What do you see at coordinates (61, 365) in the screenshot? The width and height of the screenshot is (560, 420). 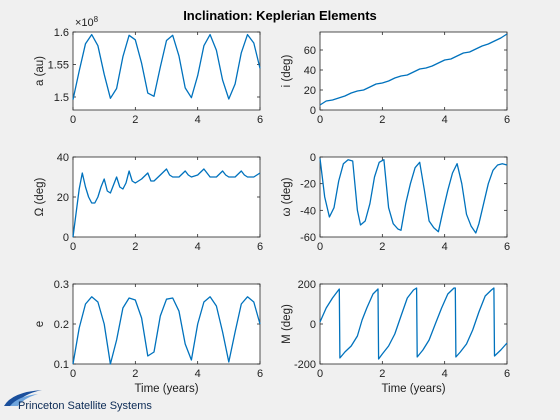 I see `y-tick-label: 0.1` at bounding box center [61, 365].